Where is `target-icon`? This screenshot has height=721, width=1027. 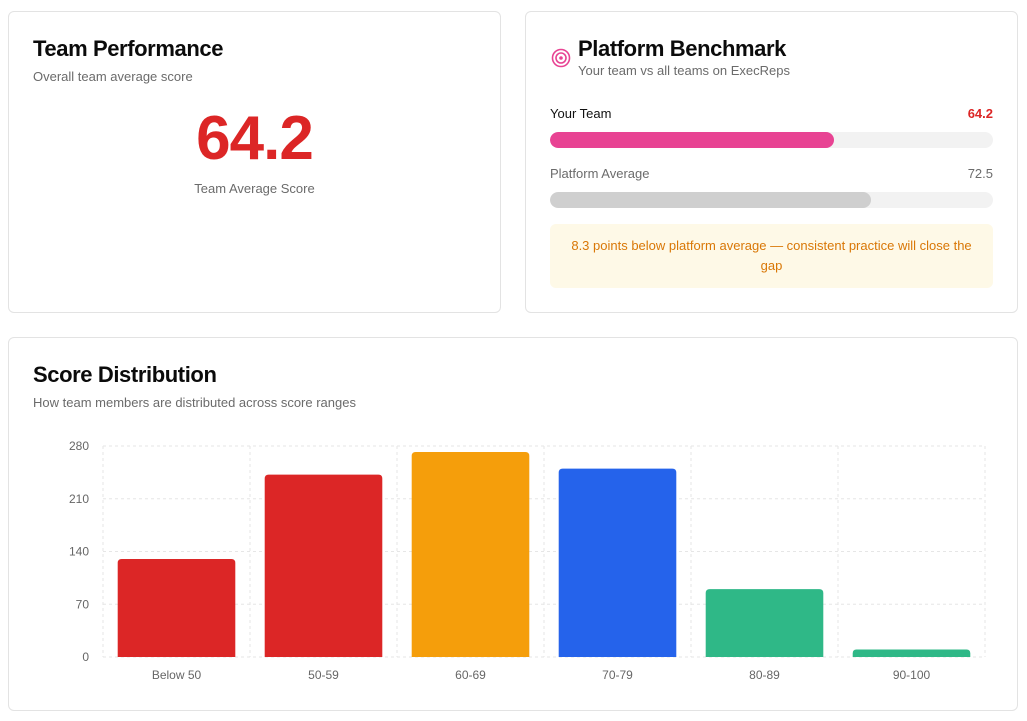 target-icon is located at coordinates (561, 58).